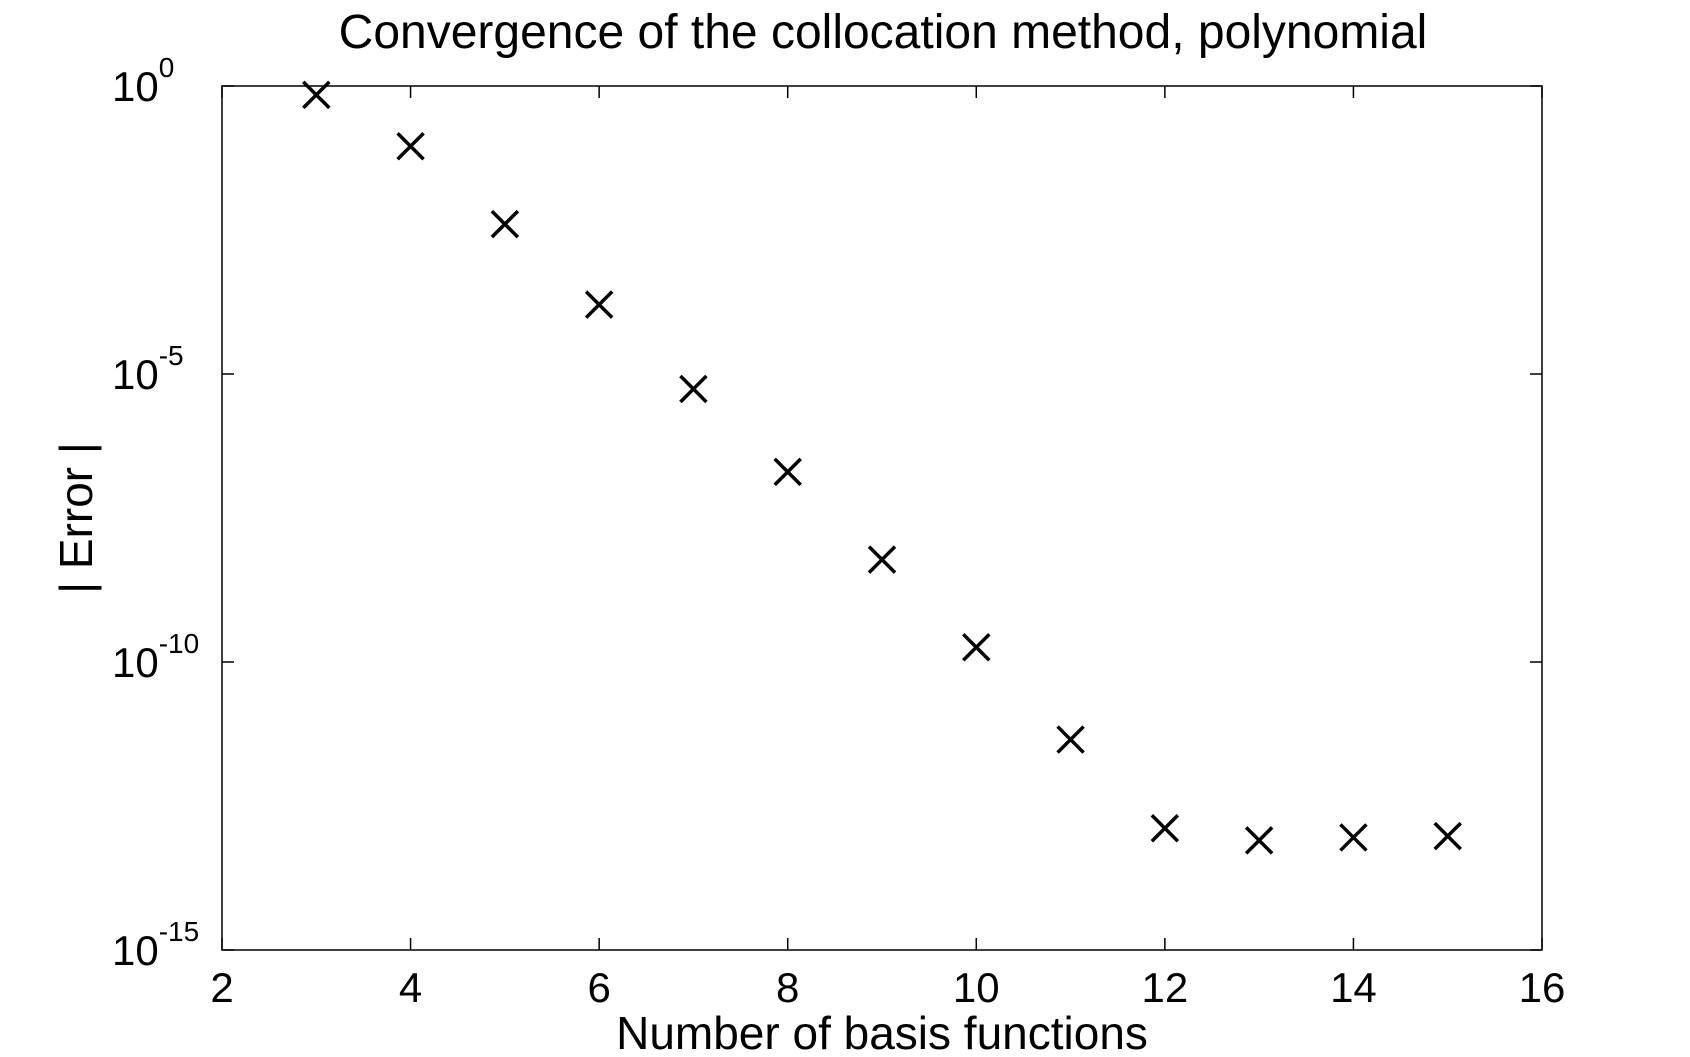  Describe the element at coordinates (976, 987) in the screenshot. I see `x-tick-label: 10` at that location.